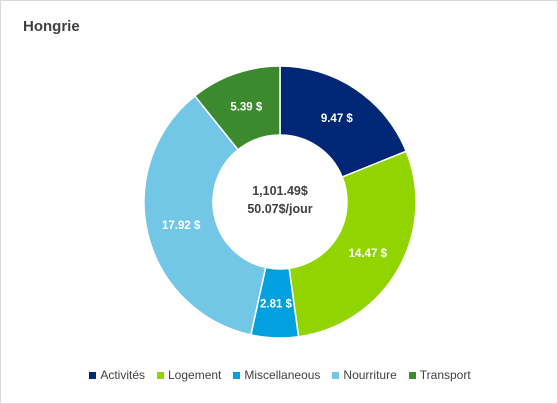 This screenshot has height=404, width=558. What do you see at coordinates (122, 375) in the screenshot?
I see `legend-label: Activités` at bounding box center [122, 375].